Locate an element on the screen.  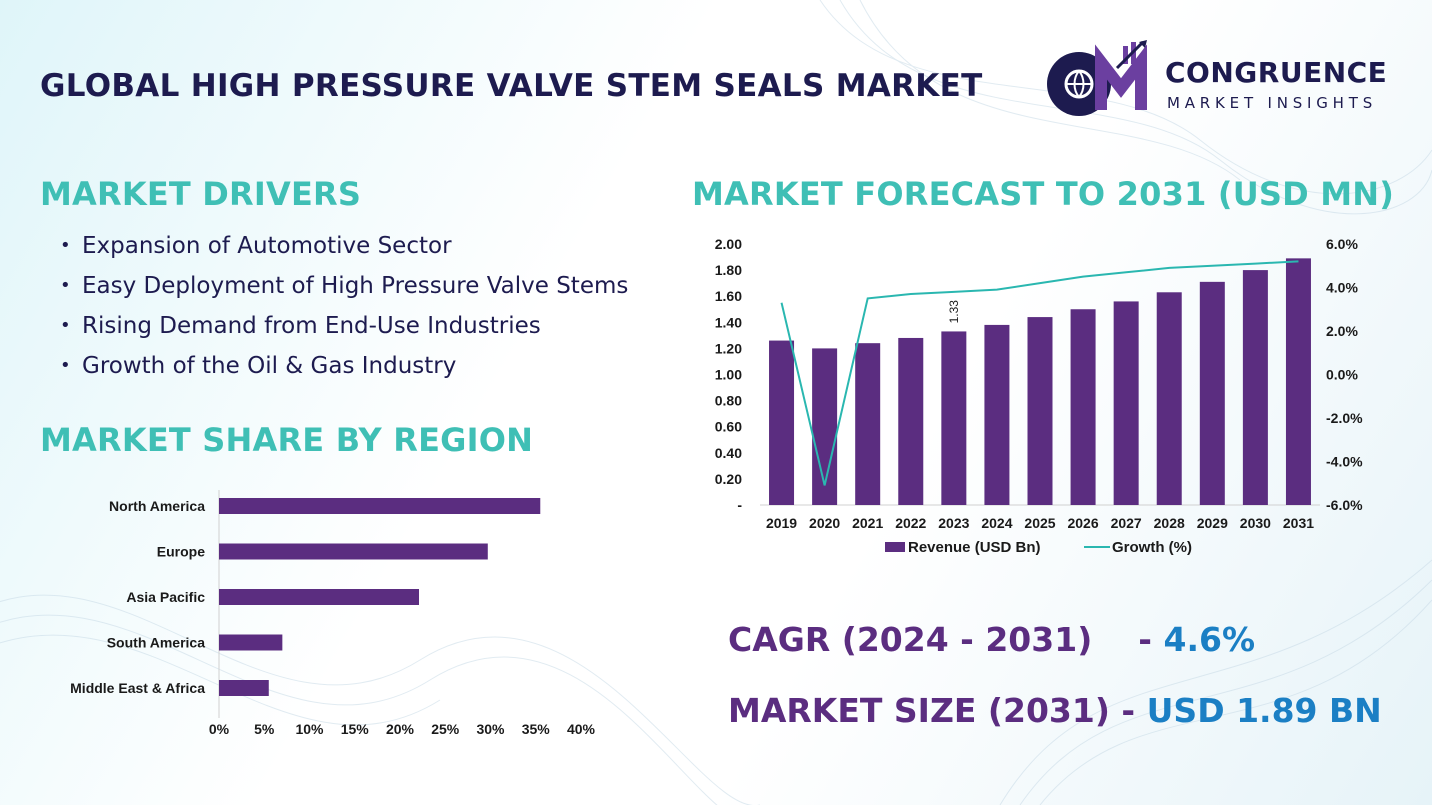
driver-item: Rising Demand from End-Use Industries is located at coordinates (344, 328).